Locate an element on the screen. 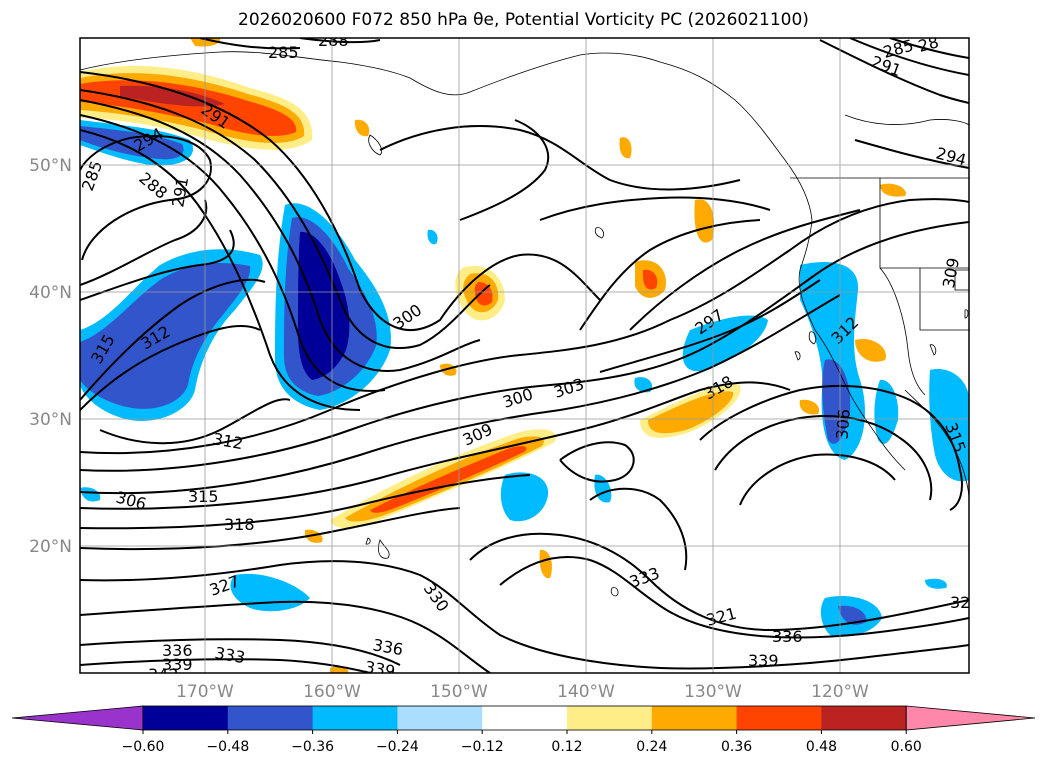  colorbar-tick-label: 0.12 is located at coordinates (566, 747).